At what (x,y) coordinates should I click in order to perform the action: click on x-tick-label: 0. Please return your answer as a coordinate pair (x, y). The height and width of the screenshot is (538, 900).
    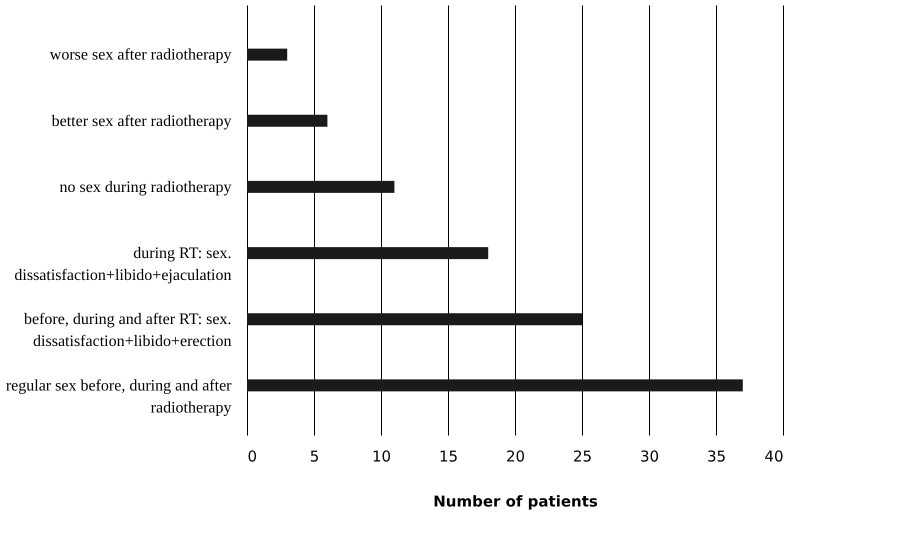
    Looking at the image, I should click on (253, 457).